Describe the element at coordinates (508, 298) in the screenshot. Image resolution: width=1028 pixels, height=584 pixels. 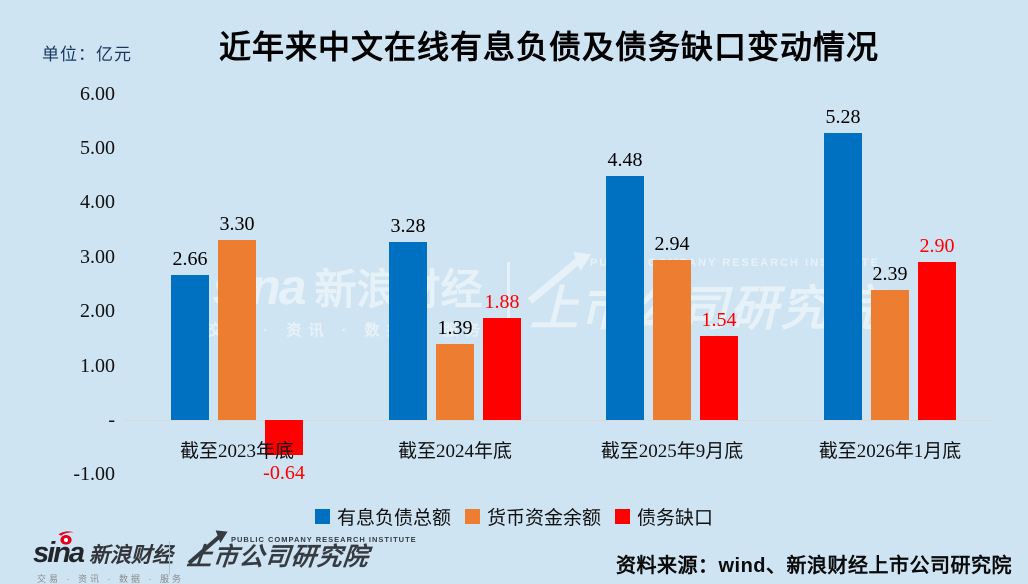
I see `watermark-divider` at that location.